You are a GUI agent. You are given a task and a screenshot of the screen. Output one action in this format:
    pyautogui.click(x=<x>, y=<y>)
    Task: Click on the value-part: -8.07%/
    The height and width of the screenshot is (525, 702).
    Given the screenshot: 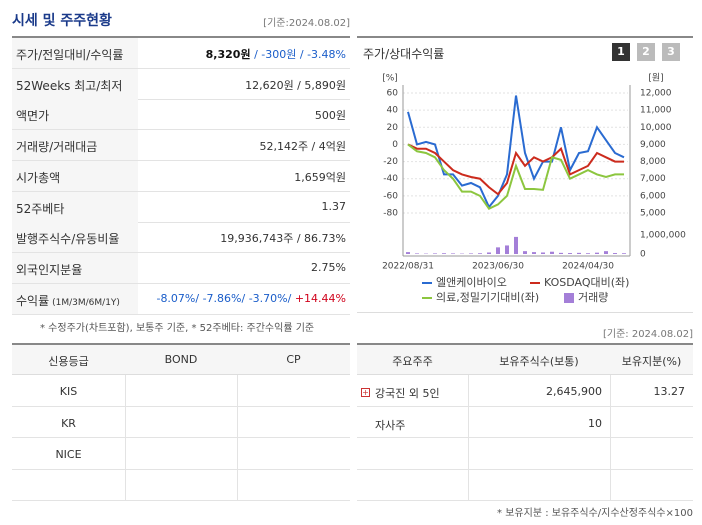 What is the action you would take?
    pyautogui.click(x=178, y=298)
    